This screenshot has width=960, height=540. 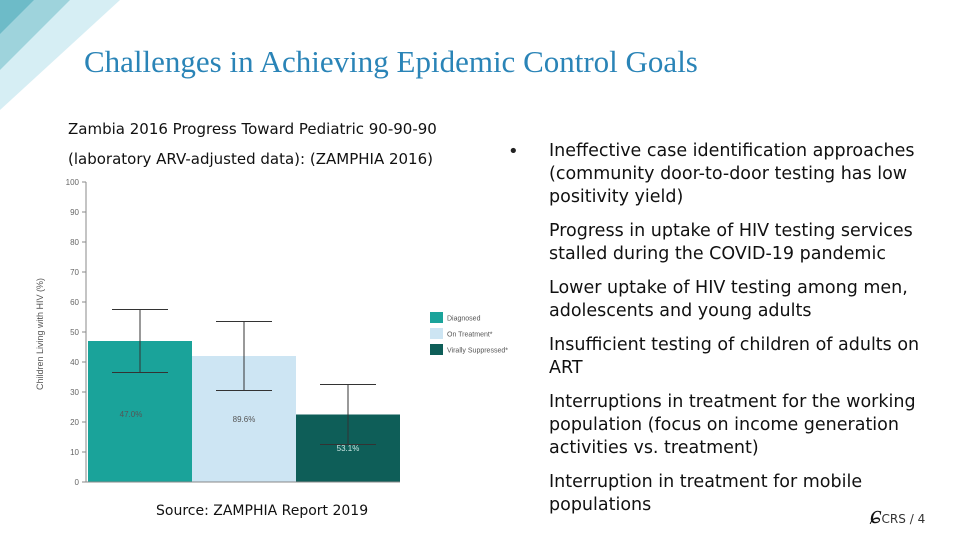 What do you see at coordinates (262, 511) in the screenshot?
I see `chart-source: Source: ZAMPHIA Report 2019` at bounding box center [262, 511].